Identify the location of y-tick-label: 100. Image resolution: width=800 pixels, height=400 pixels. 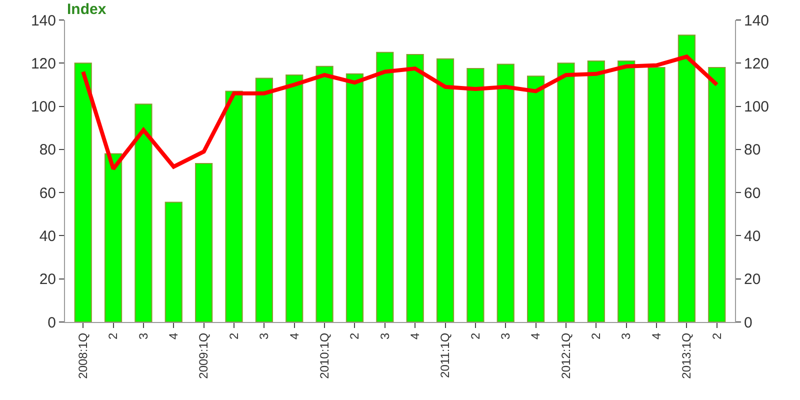
(43, 107).